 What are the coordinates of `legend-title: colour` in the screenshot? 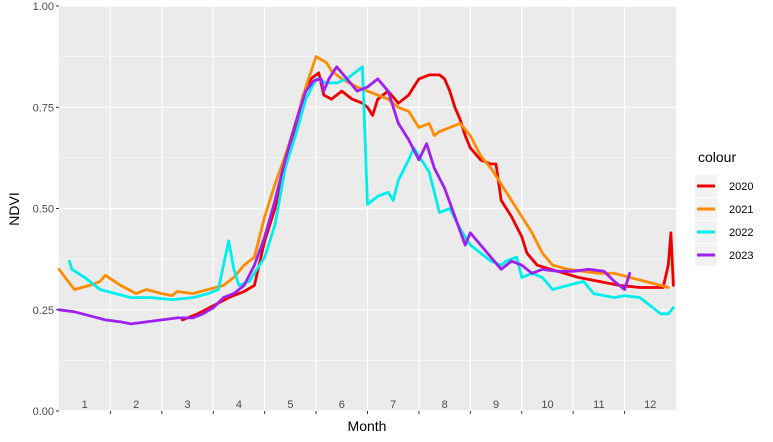 It's located at (717, 157).